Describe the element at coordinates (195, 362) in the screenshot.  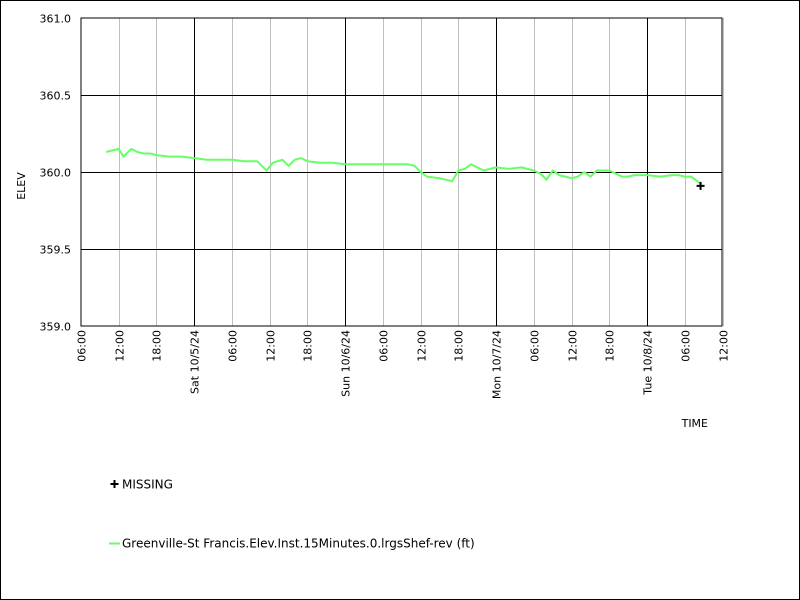
I see `x-tick-label: Sat 10/5/24` at that location.